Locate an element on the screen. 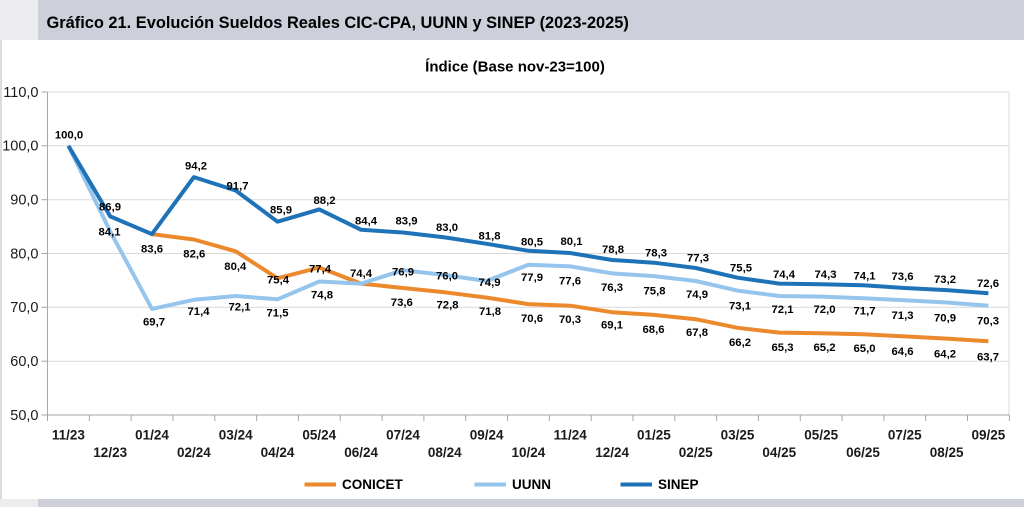 This screenshot has height=507, width=1024. svg-text: 09/24 is located at coordinates (487, 434).